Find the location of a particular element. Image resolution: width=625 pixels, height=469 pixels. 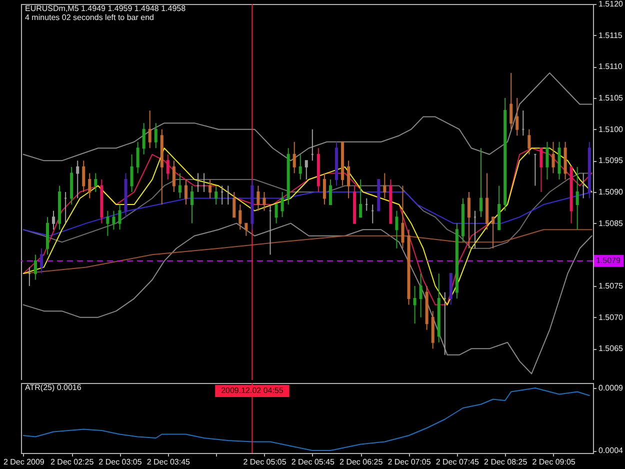

x-tick-label: 2 Dec 03:05 is located at coordinates (120, 462).